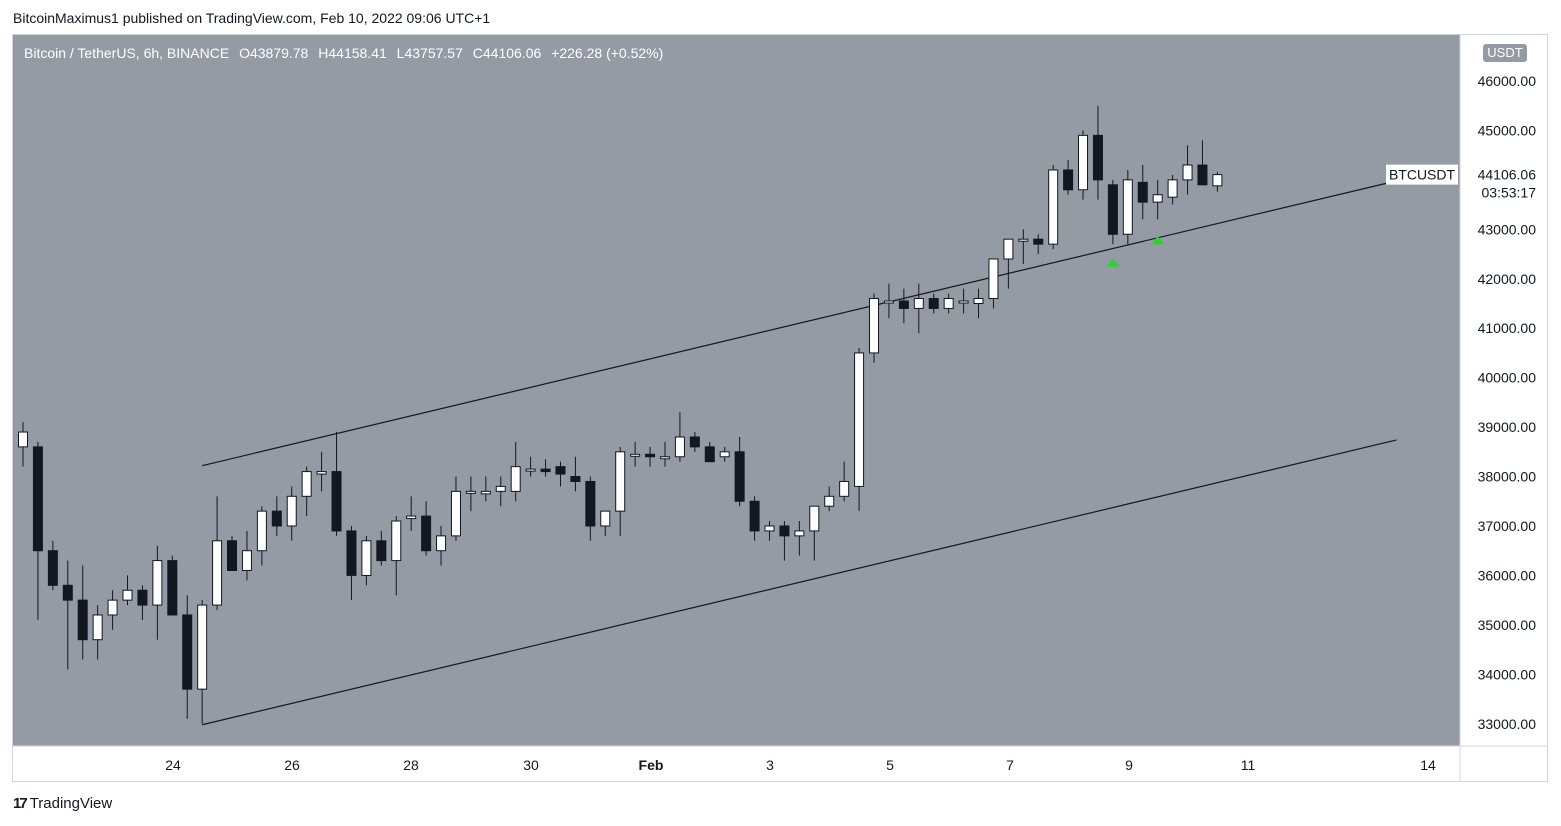  What do you see at coordinates (279, 53) in the screenshot?
I see `open-value: 43879.78` at bounding box center [279, 53].